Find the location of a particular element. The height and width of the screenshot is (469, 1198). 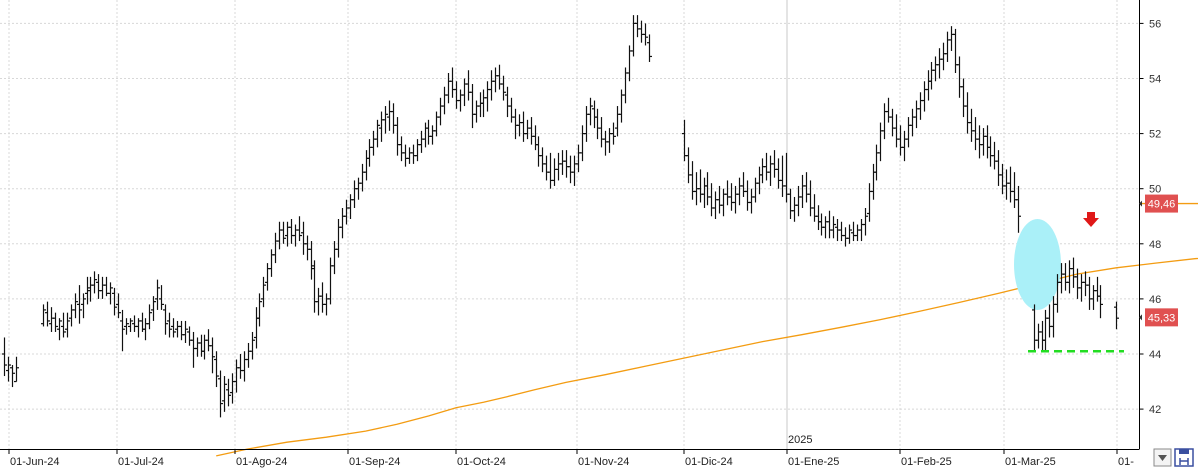

arrow-layer is located at coordinates (1091, 219).